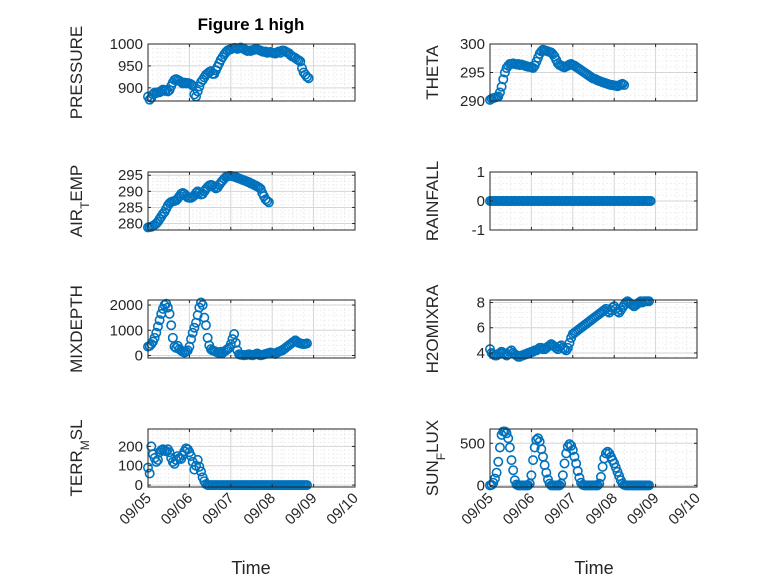  Describe the element at coordinates (130, 66) in the screenshot. I see `y-tick-label: 950` at that location.